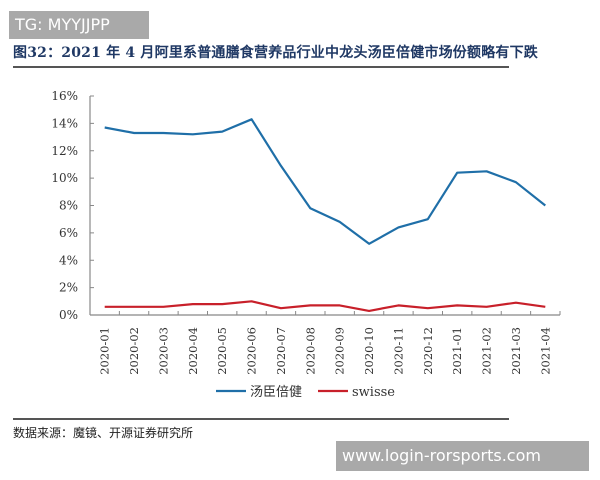 This screenshot has width=600, height=480. I want to click on y-axis: 0% 2% 4% 6% 8% 10% 12% 14% 16%, so click(72, 205).